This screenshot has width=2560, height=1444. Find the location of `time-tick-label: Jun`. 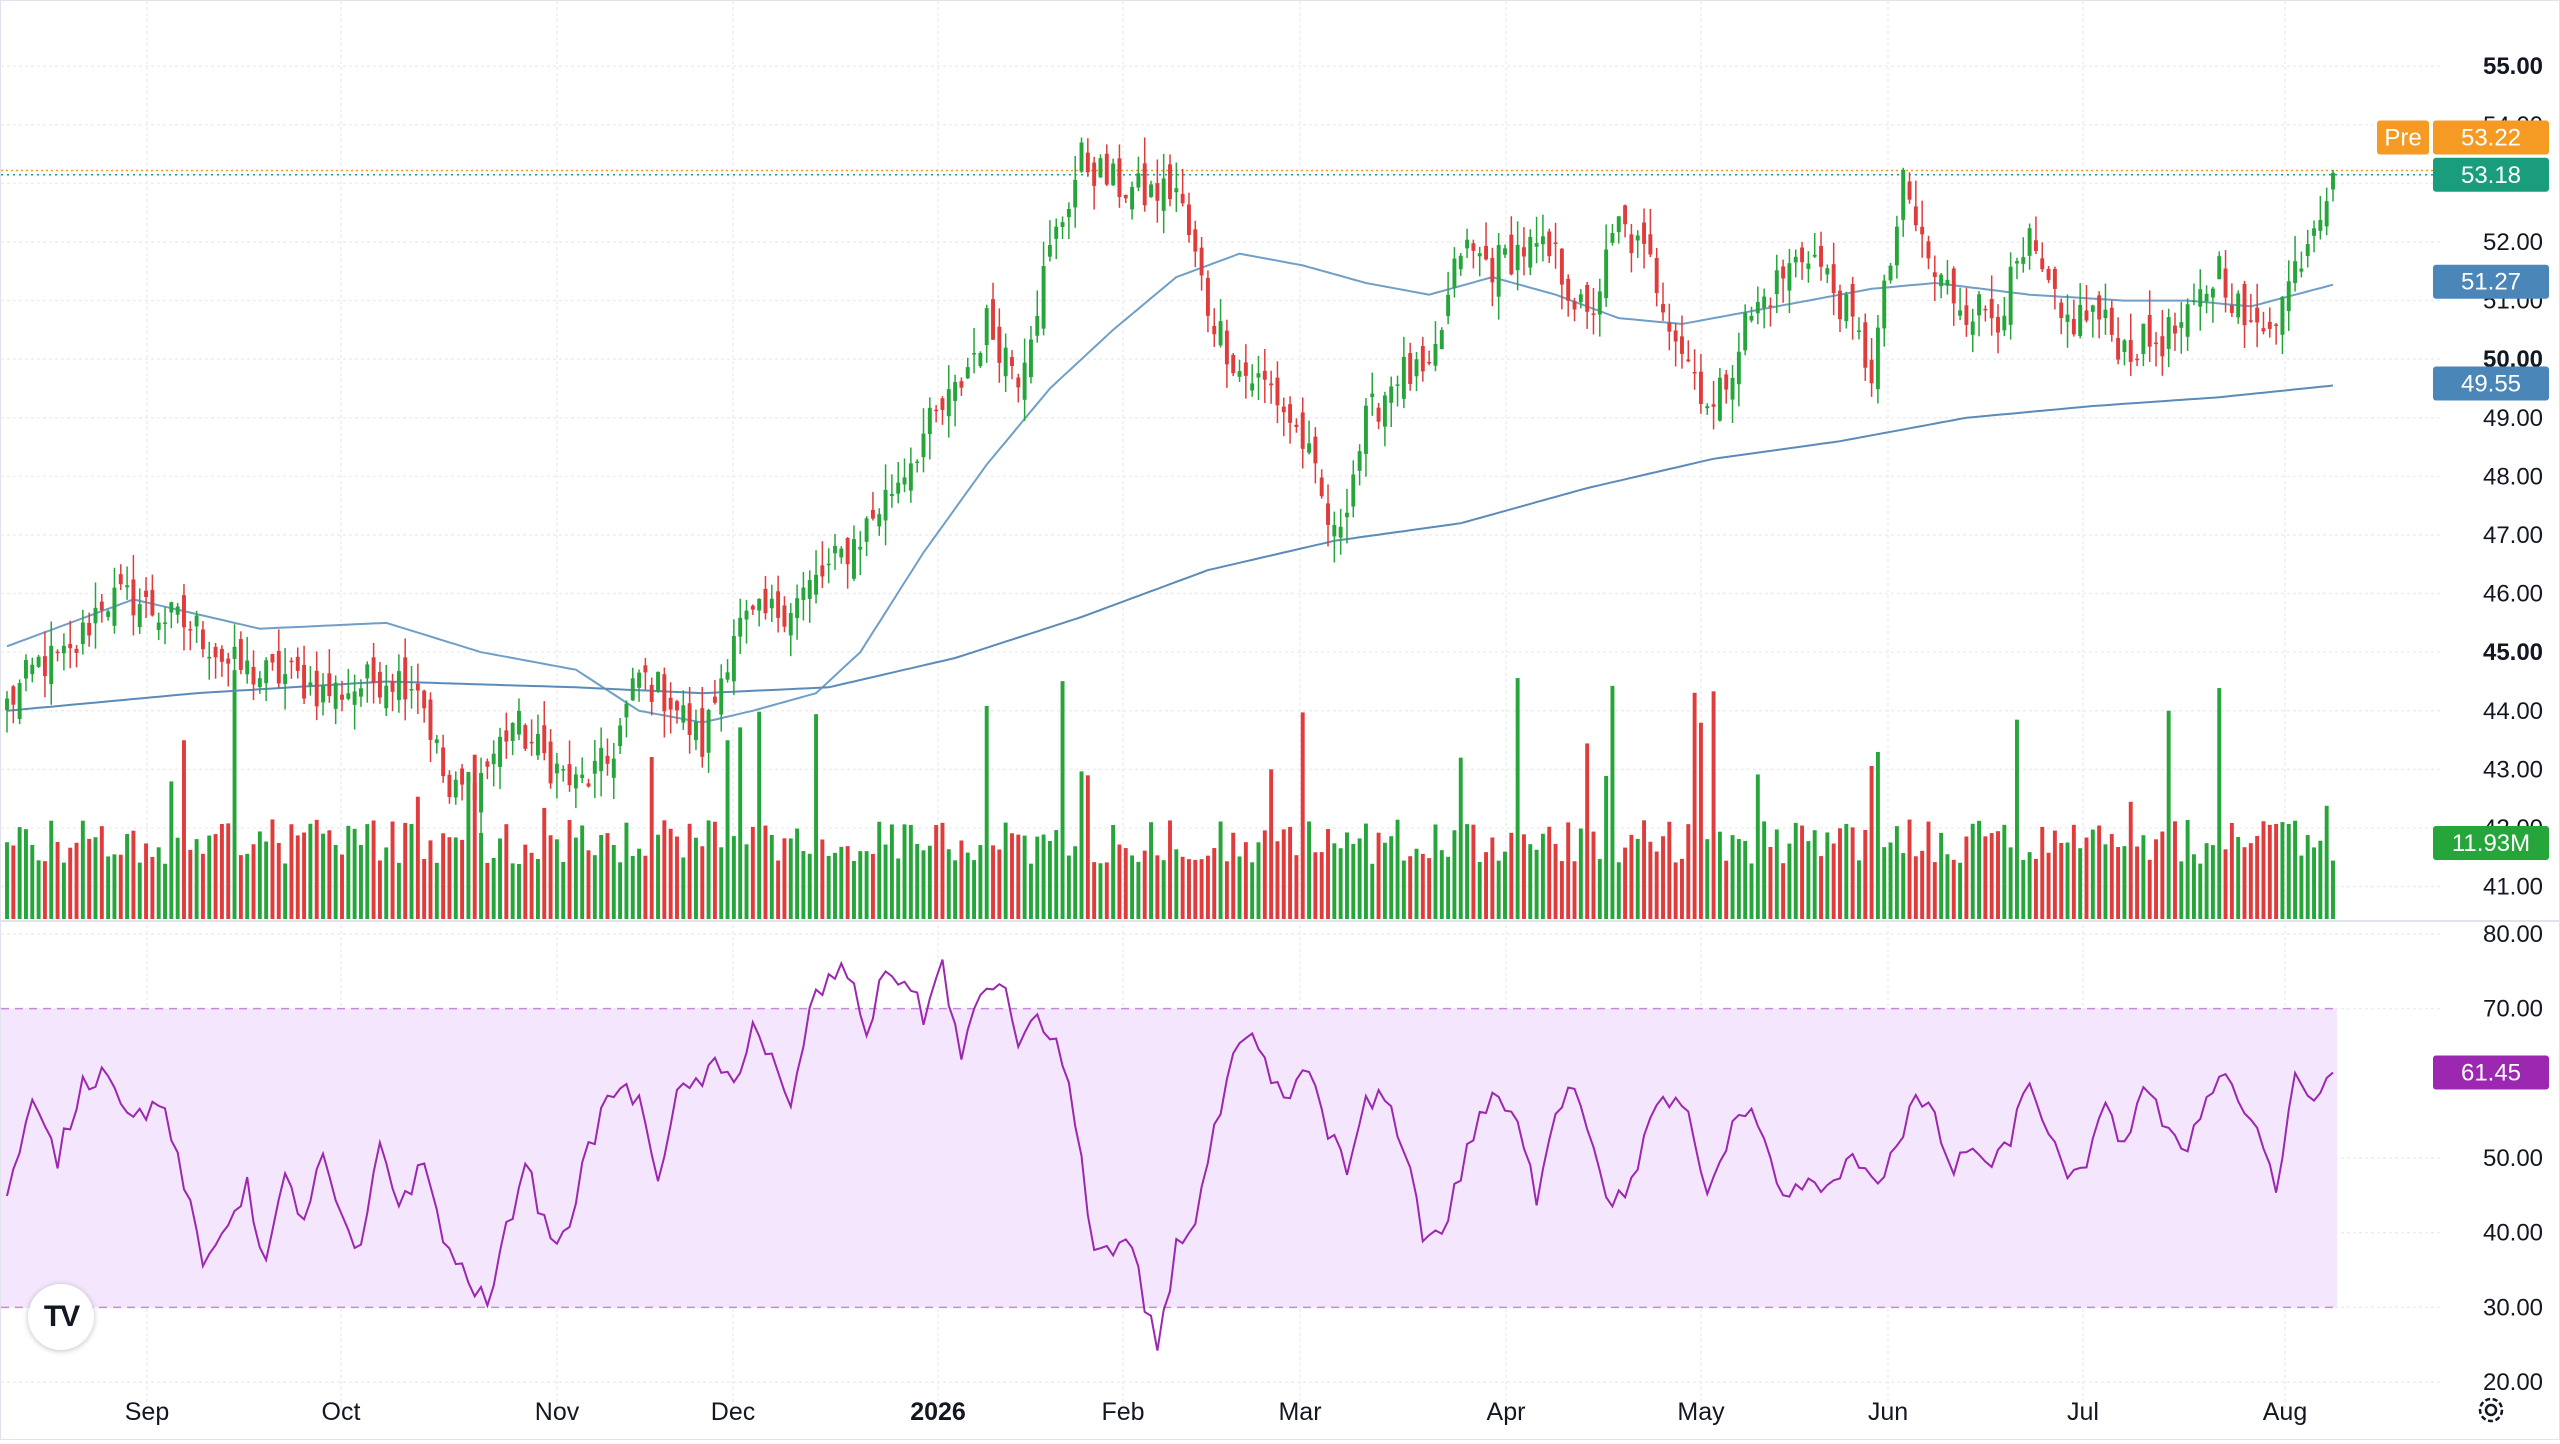

time-tick-label: Jun is located at coordinates (1888, 1412).